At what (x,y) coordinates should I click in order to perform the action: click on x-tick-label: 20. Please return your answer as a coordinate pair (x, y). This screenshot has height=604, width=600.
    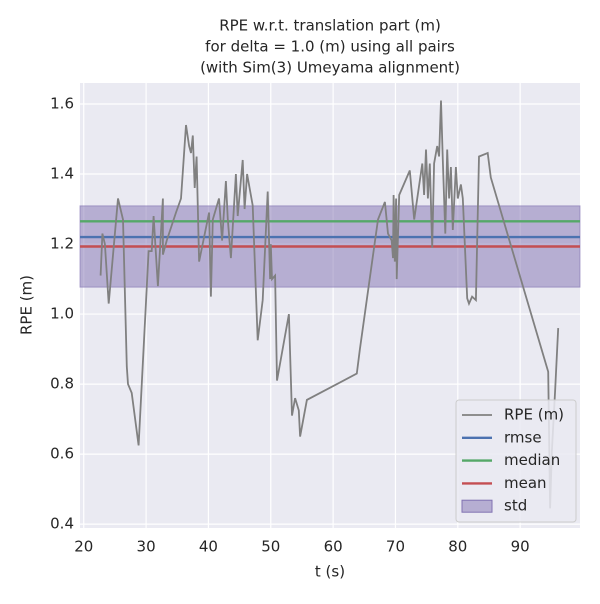
    Looking at the image, I should click on (83, 547).